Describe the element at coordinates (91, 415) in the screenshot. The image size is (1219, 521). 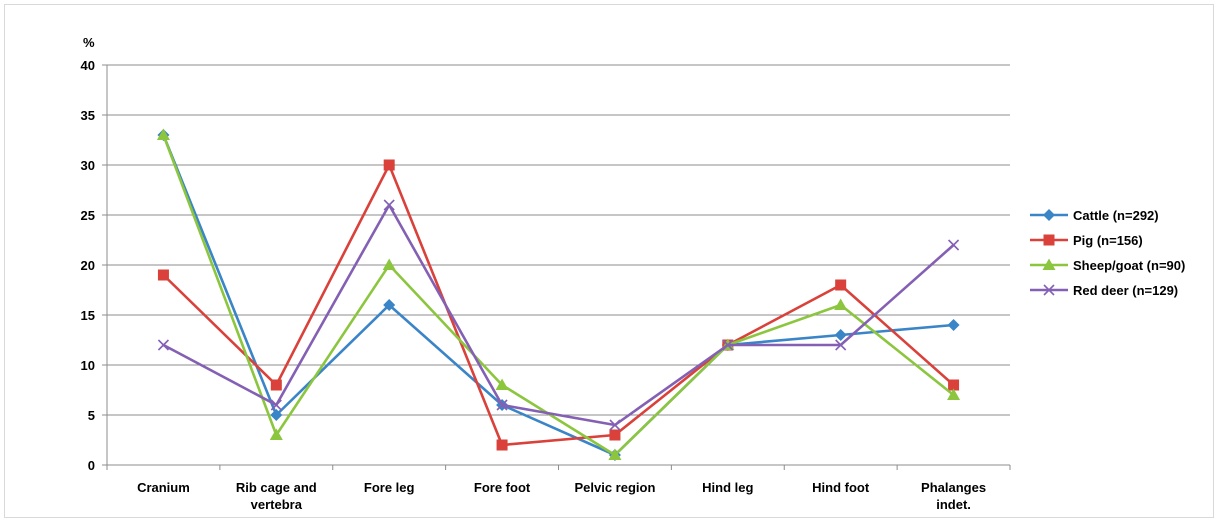
I see `y-tick-label: 5` at that location.